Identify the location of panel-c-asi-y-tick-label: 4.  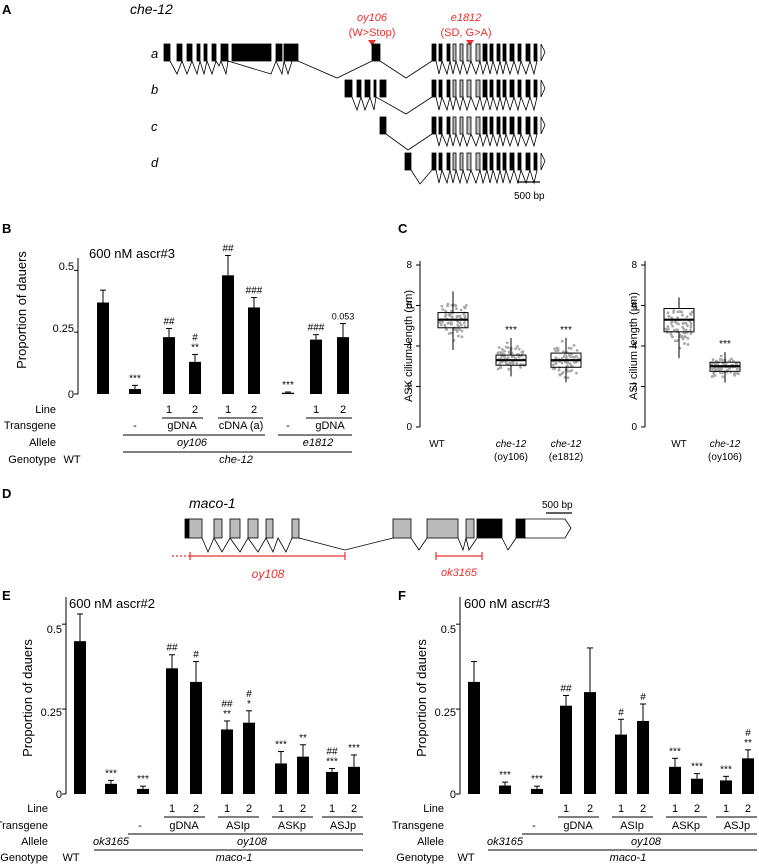
(634, 346).